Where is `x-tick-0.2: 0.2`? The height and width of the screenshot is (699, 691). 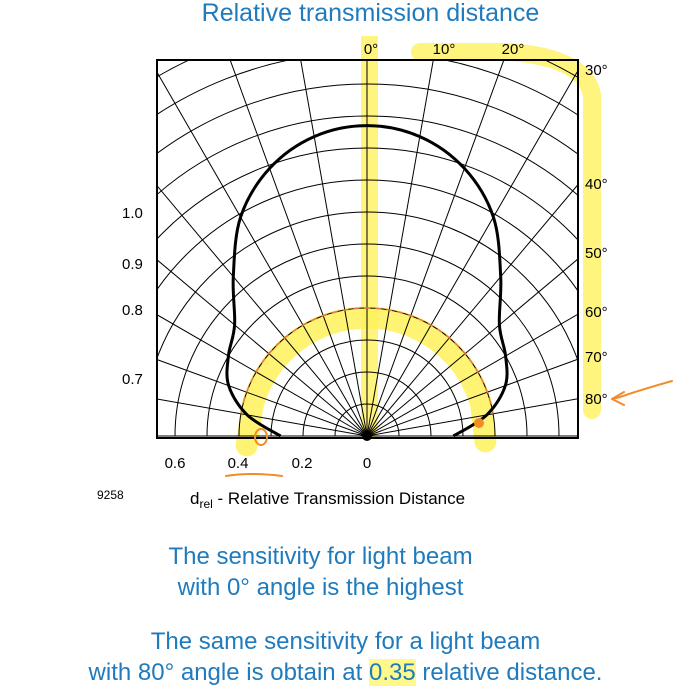
x-tick-0.2: 0.2 is located at coordinates (302, 463).